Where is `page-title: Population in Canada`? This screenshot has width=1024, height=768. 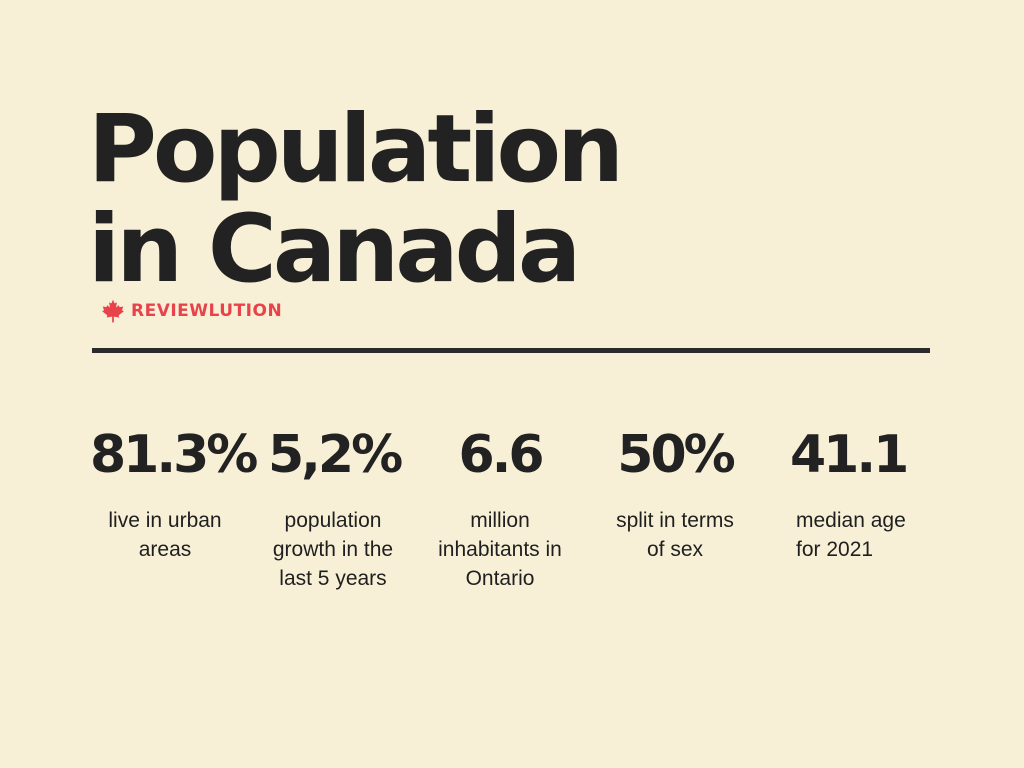
page-title: Population in Canada is located at coordinates (356, 199).